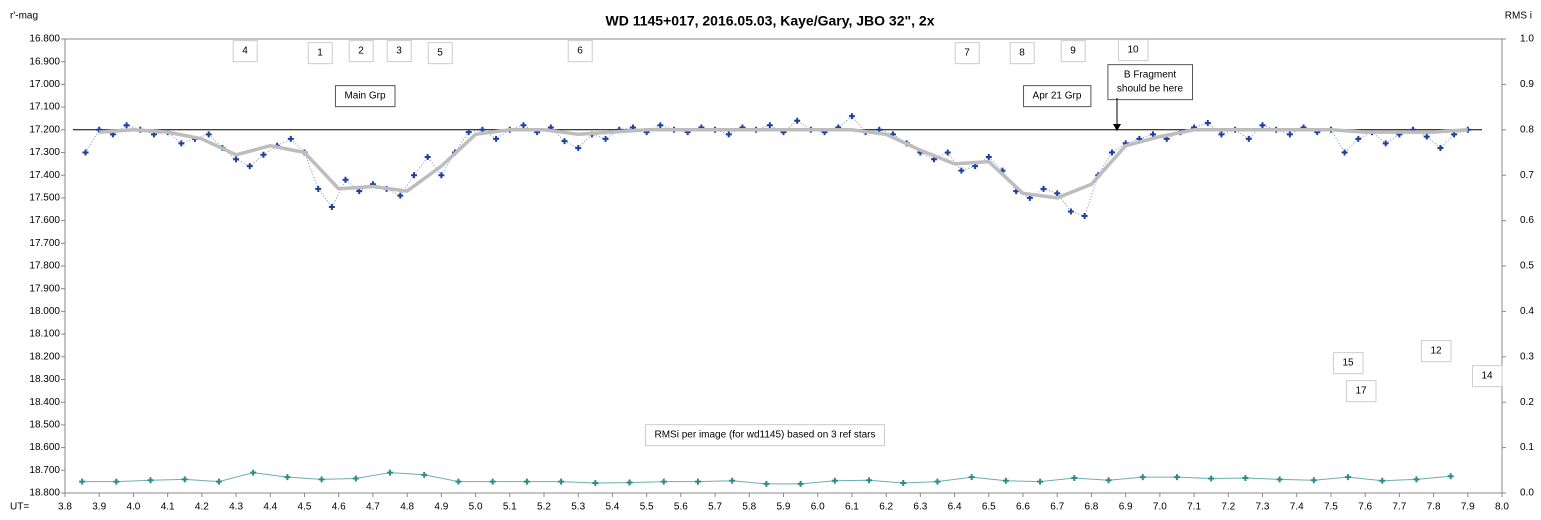  I want to click on annotation: 14, so click(1487, 376).